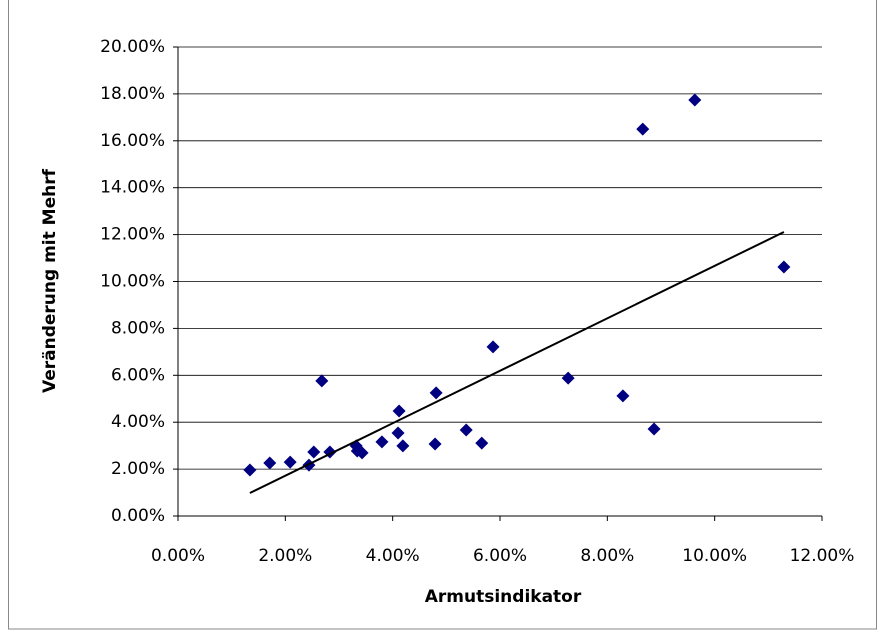 Image resolution: width=877 pixels, height=641 pixels. I want to click on y-tick-label: 6.00%, so click(138, 375).